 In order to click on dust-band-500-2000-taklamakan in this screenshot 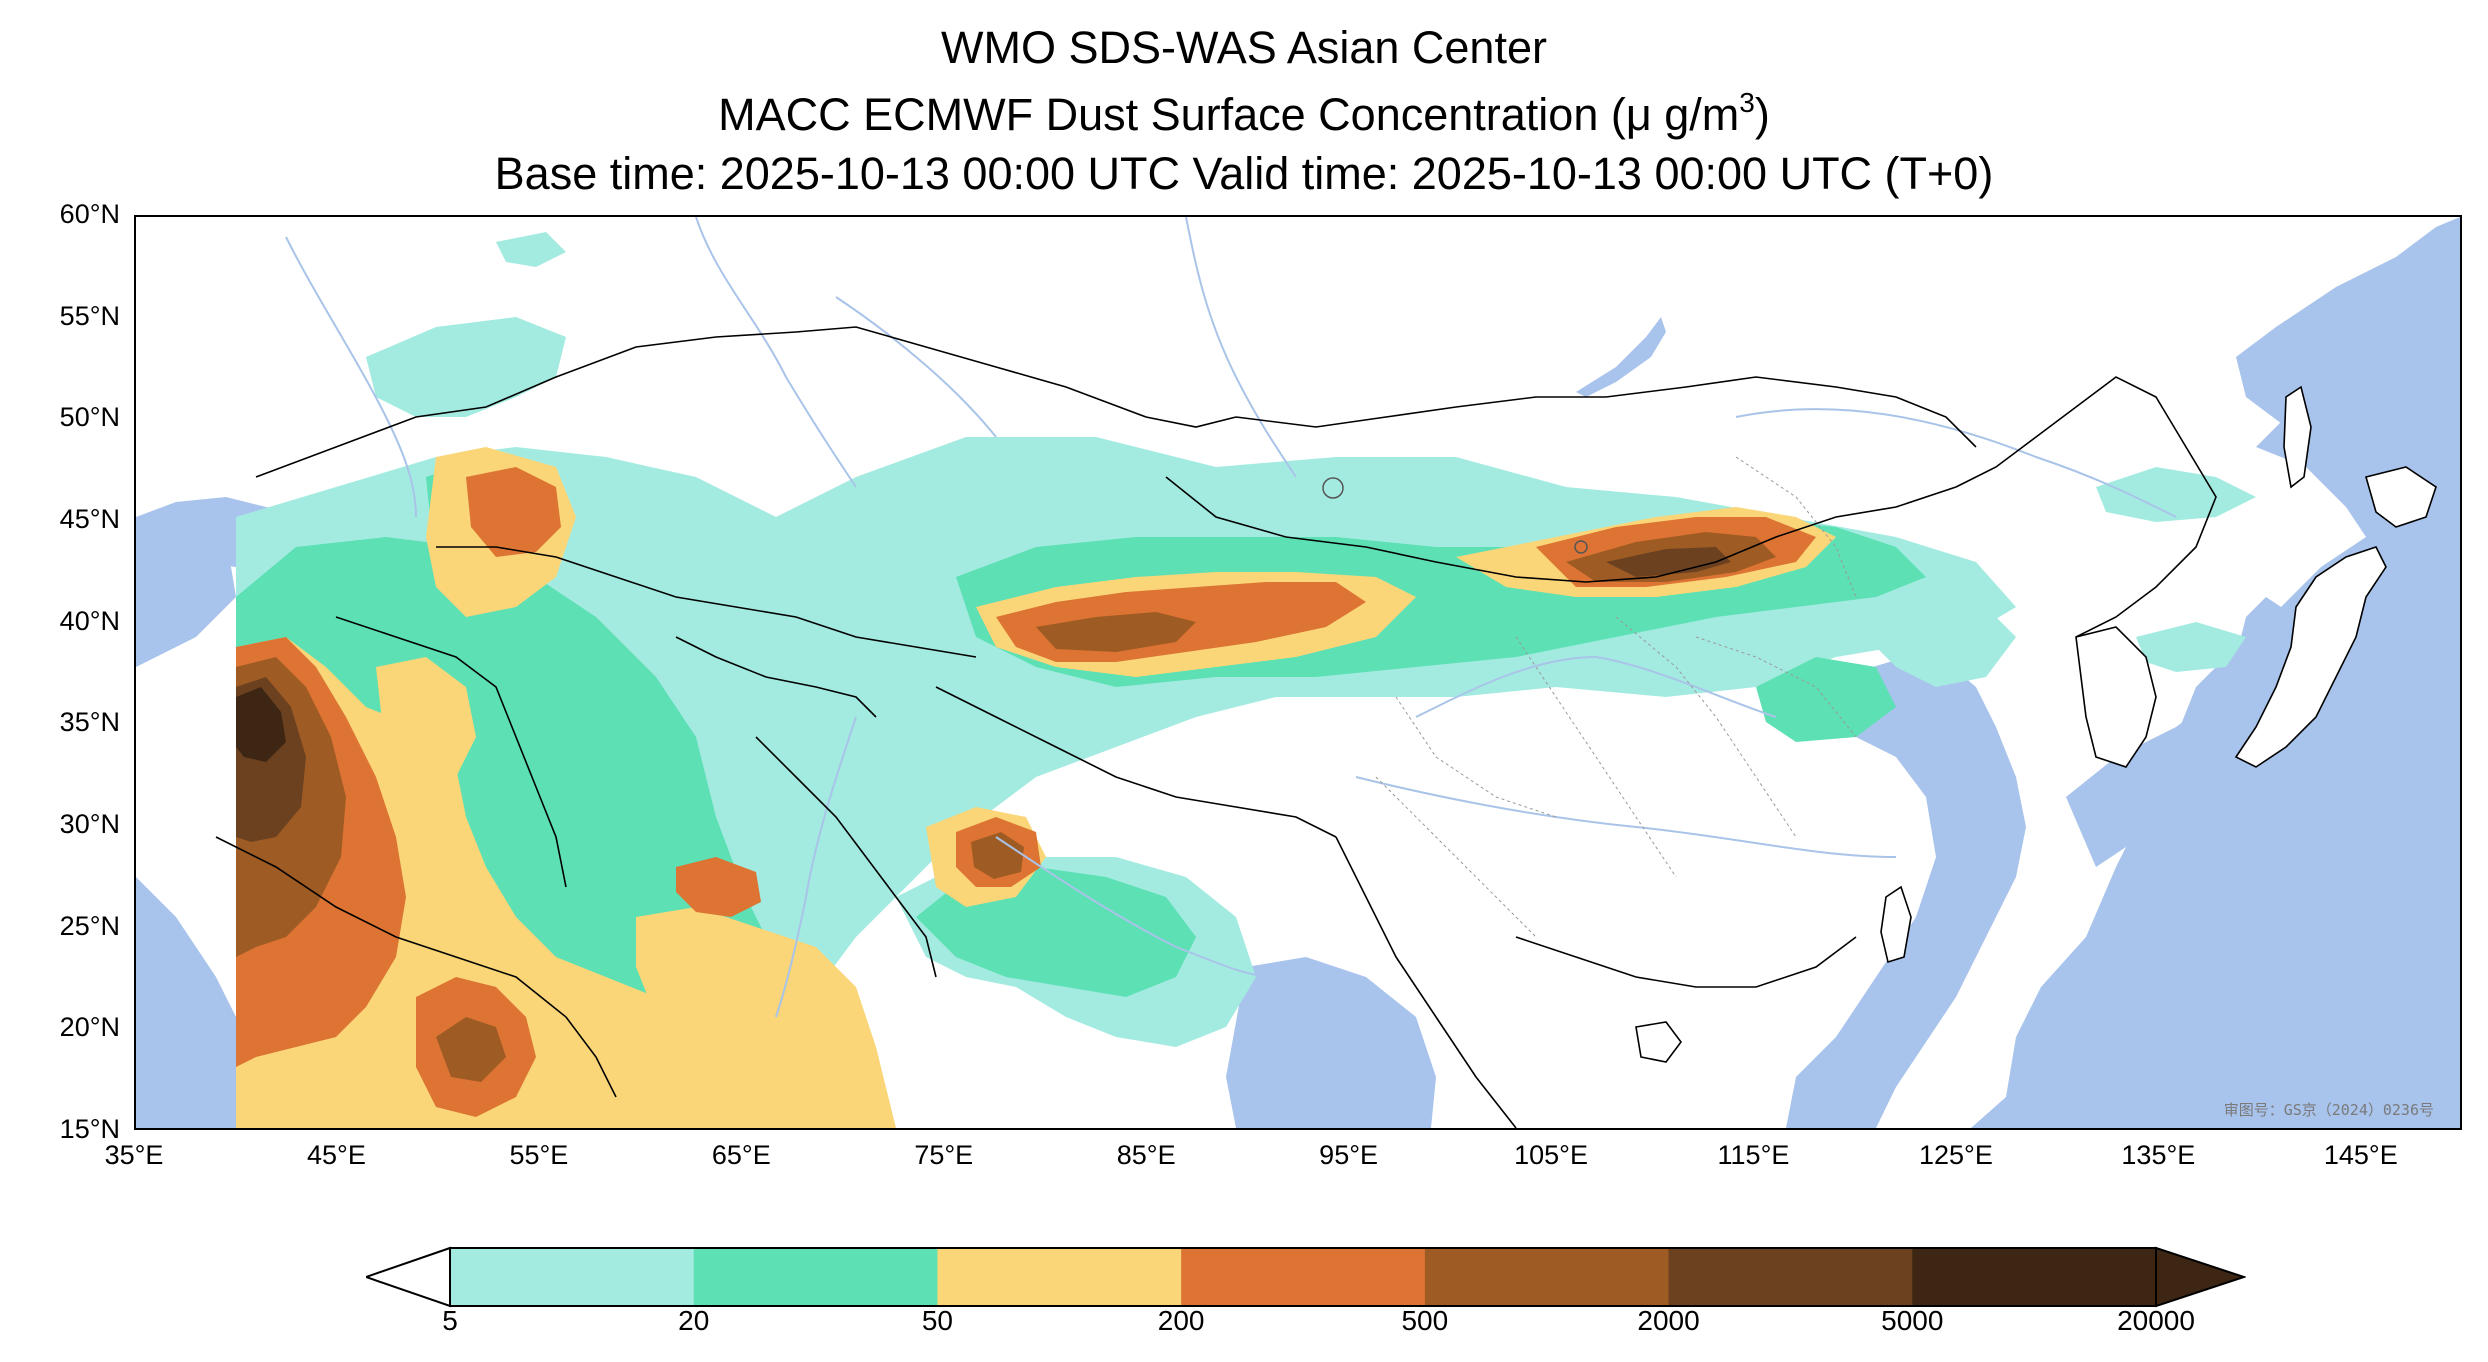, I will do `click(1116, 632)`.